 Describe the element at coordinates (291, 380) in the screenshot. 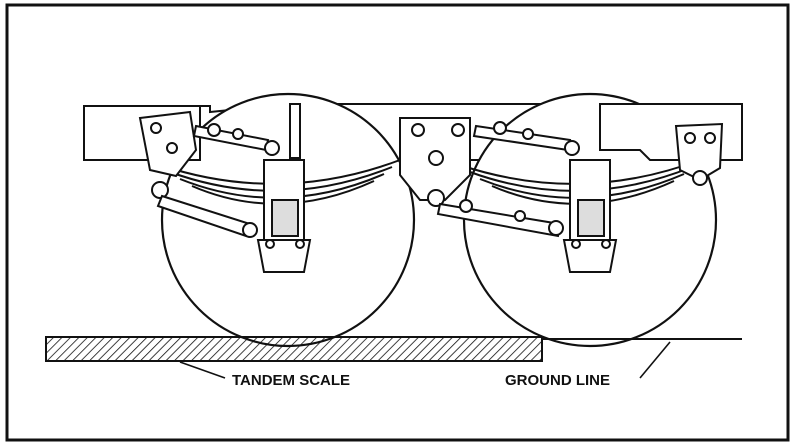

I see `tandem-scale-label: TANDEM SCALE` at that location.